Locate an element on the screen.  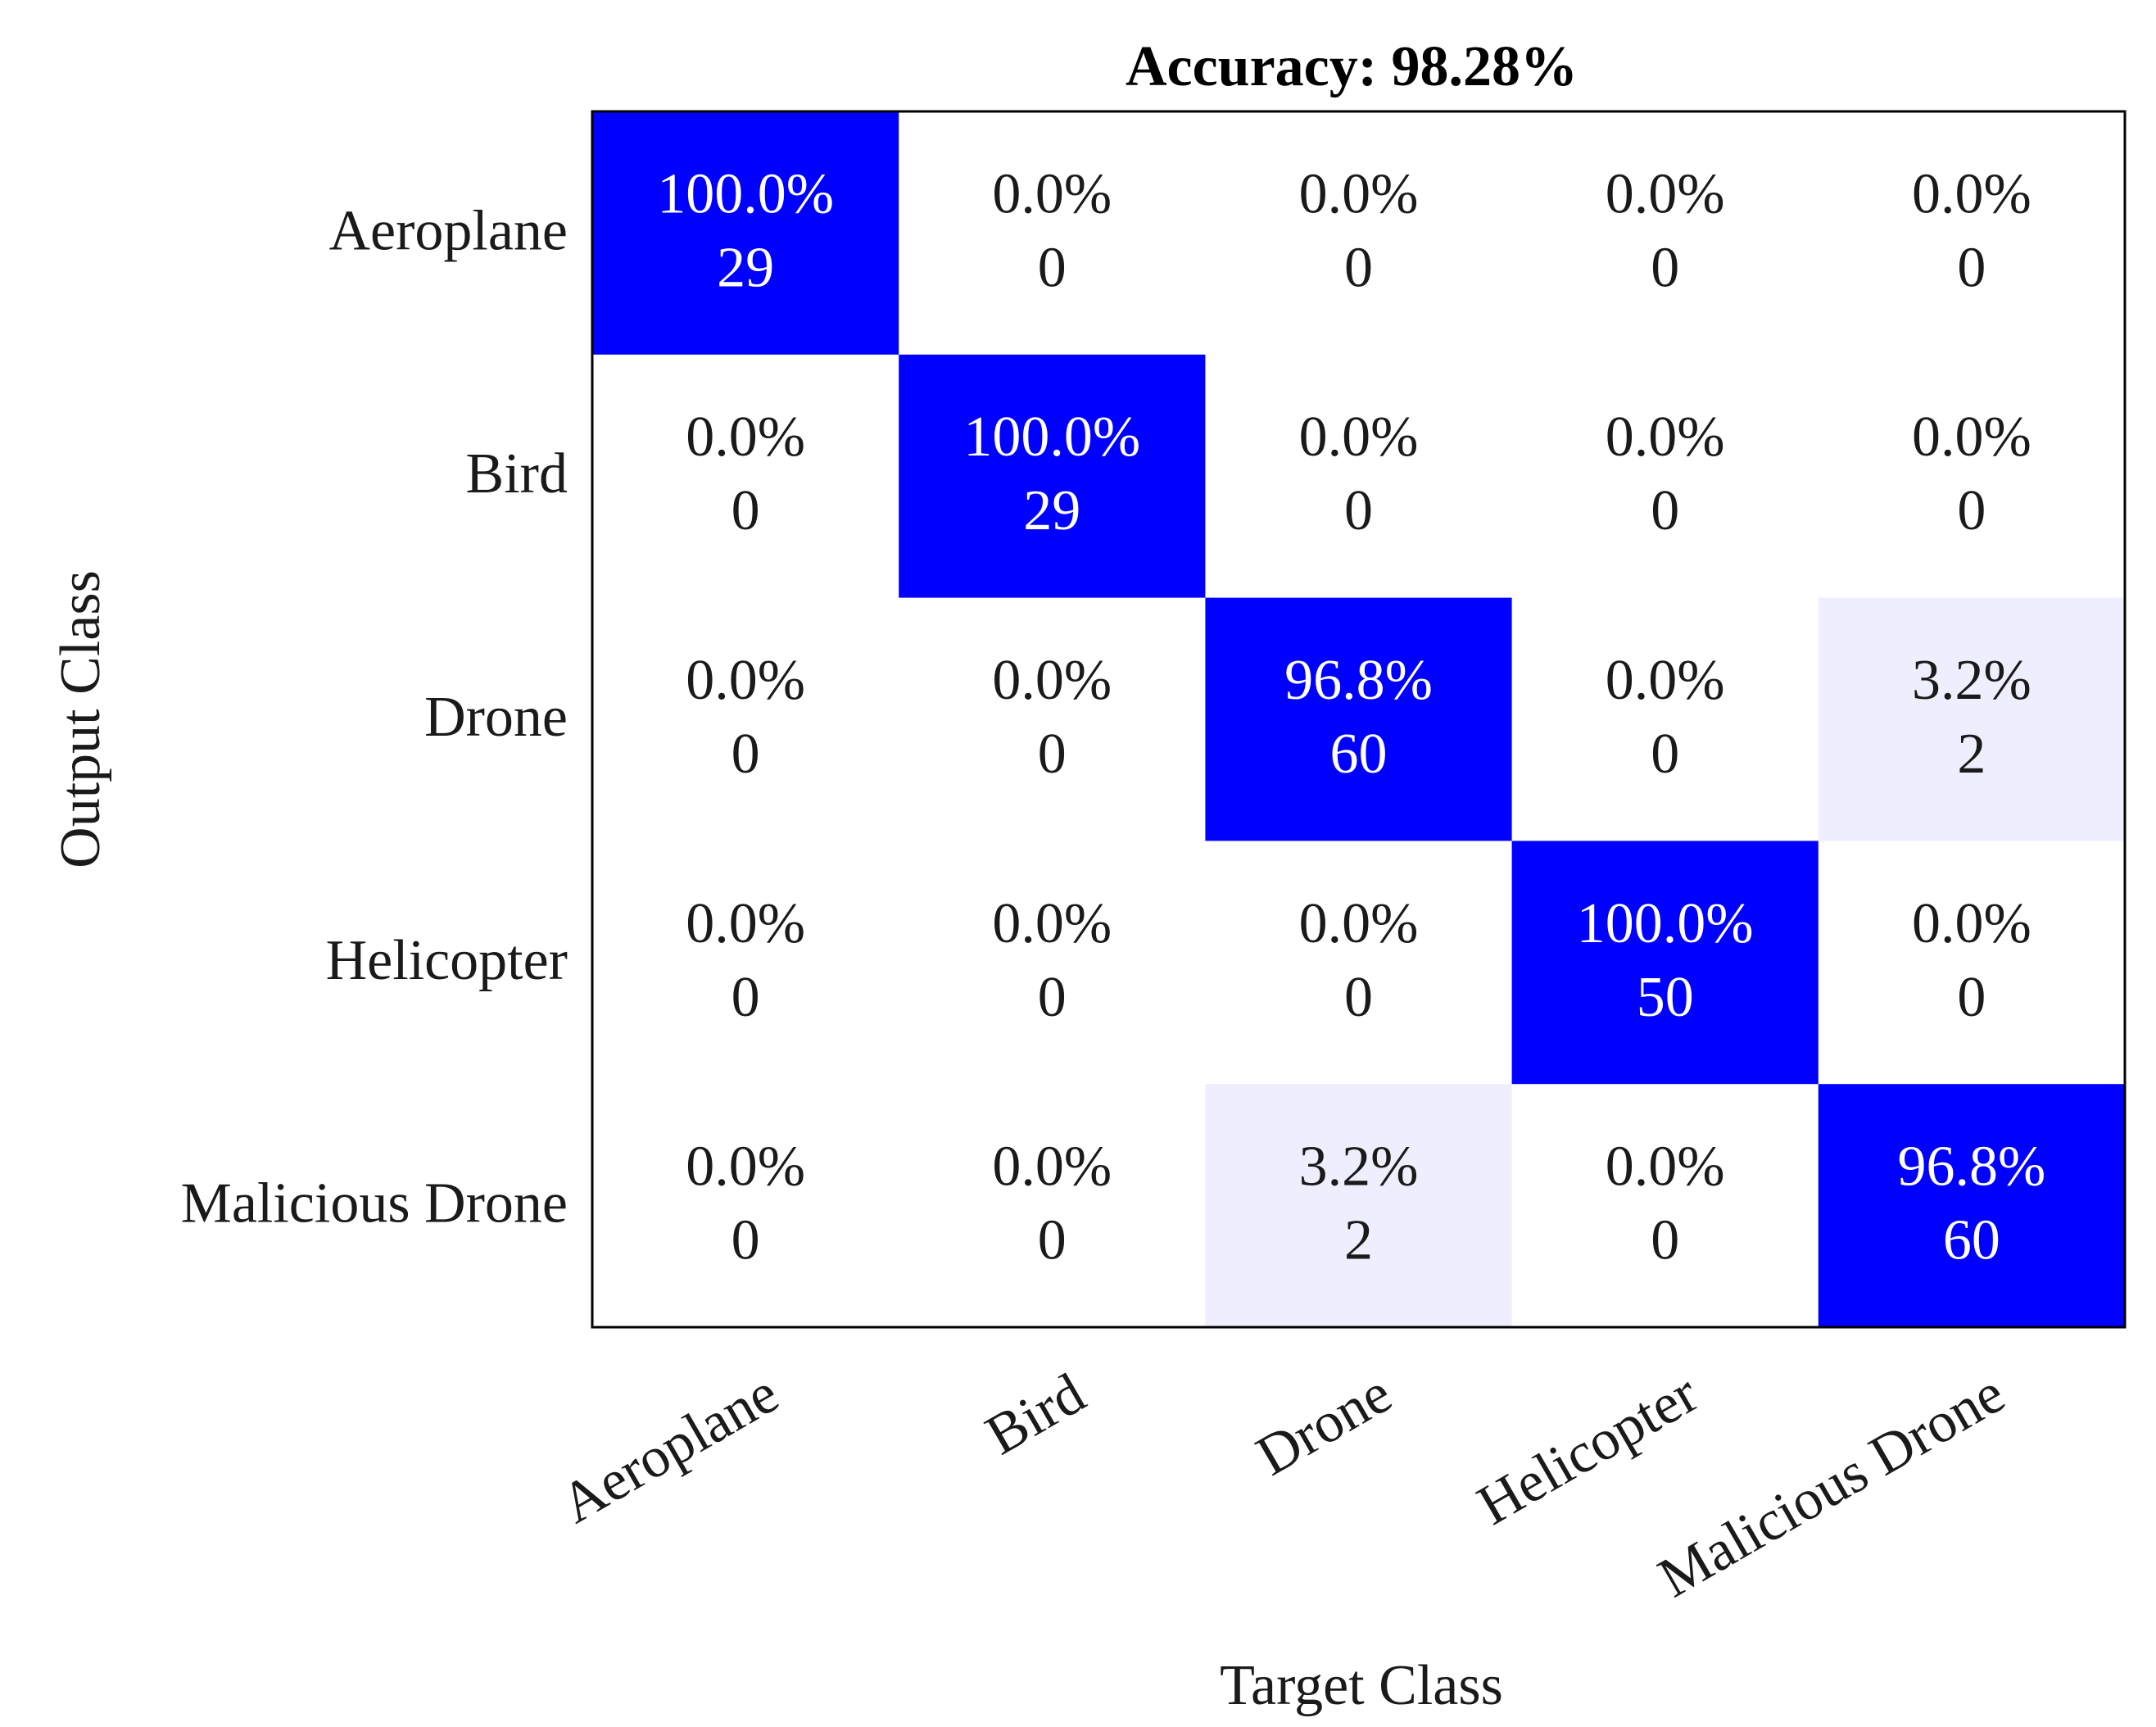
y-tick-label: Malicious Drone is located at coordinates (374, 1203).